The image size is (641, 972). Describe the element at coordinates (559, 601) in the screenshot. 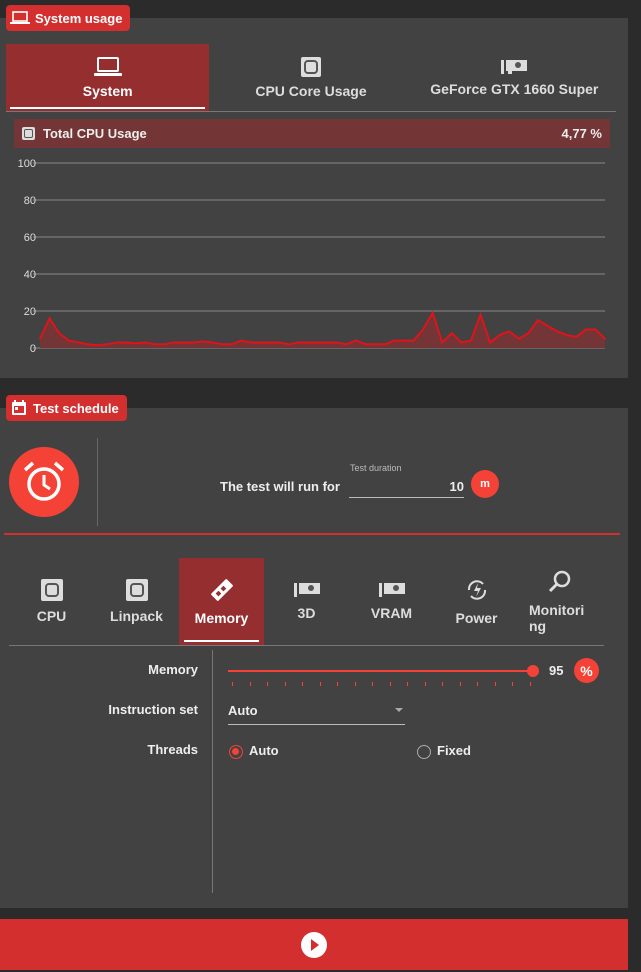

I see `tab-monitoring: Monitoring` at that location.